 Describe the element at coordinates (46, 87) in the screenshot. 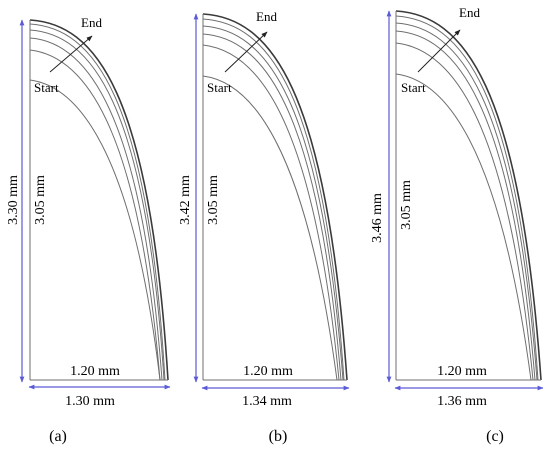

I see `start-label-a: Start` at that location.